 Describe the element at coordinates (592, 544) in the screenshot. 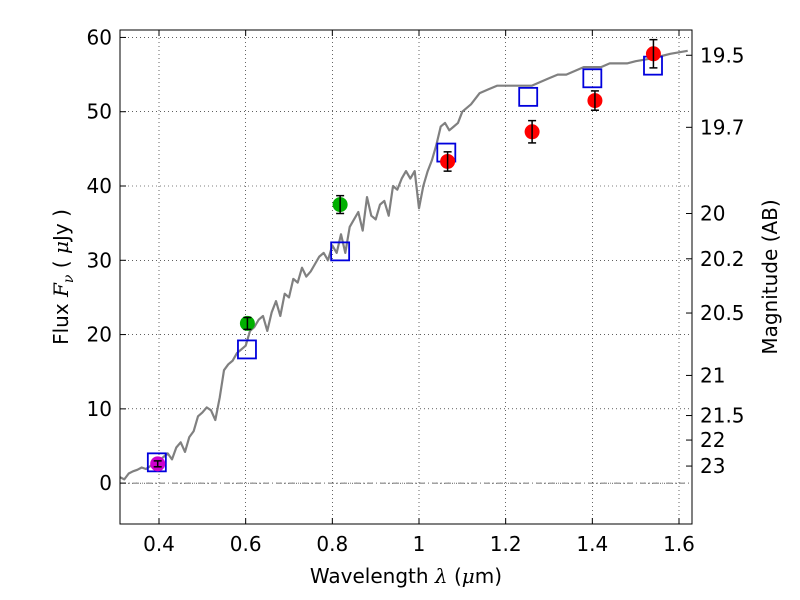

I see `x-tick-label: 1.4` at that location.